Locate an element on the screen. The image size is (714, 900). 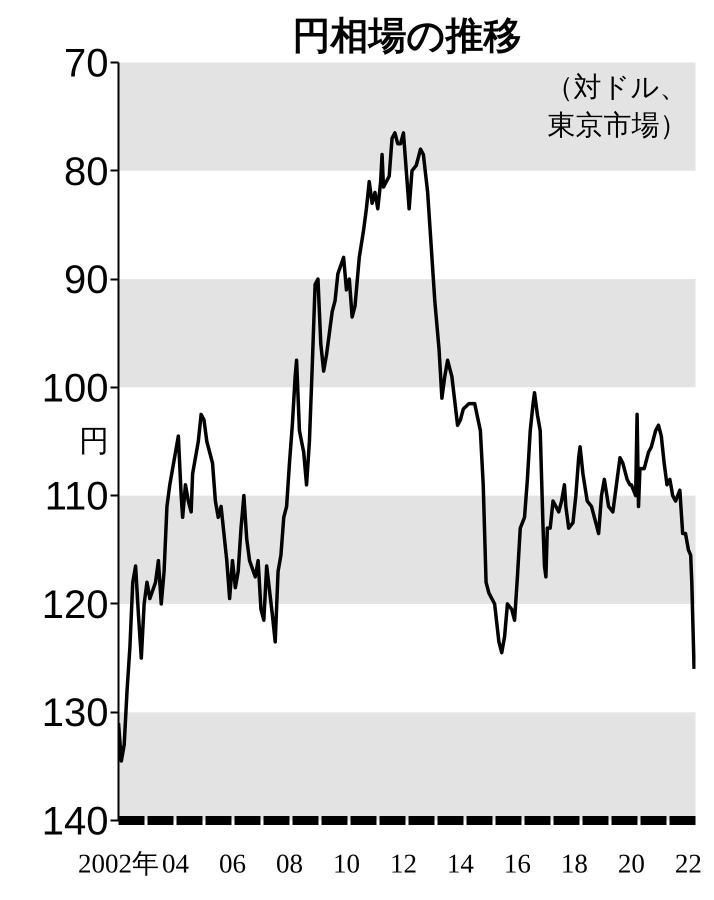
y-tick-label: 80 is located at coordinates (86, 172).